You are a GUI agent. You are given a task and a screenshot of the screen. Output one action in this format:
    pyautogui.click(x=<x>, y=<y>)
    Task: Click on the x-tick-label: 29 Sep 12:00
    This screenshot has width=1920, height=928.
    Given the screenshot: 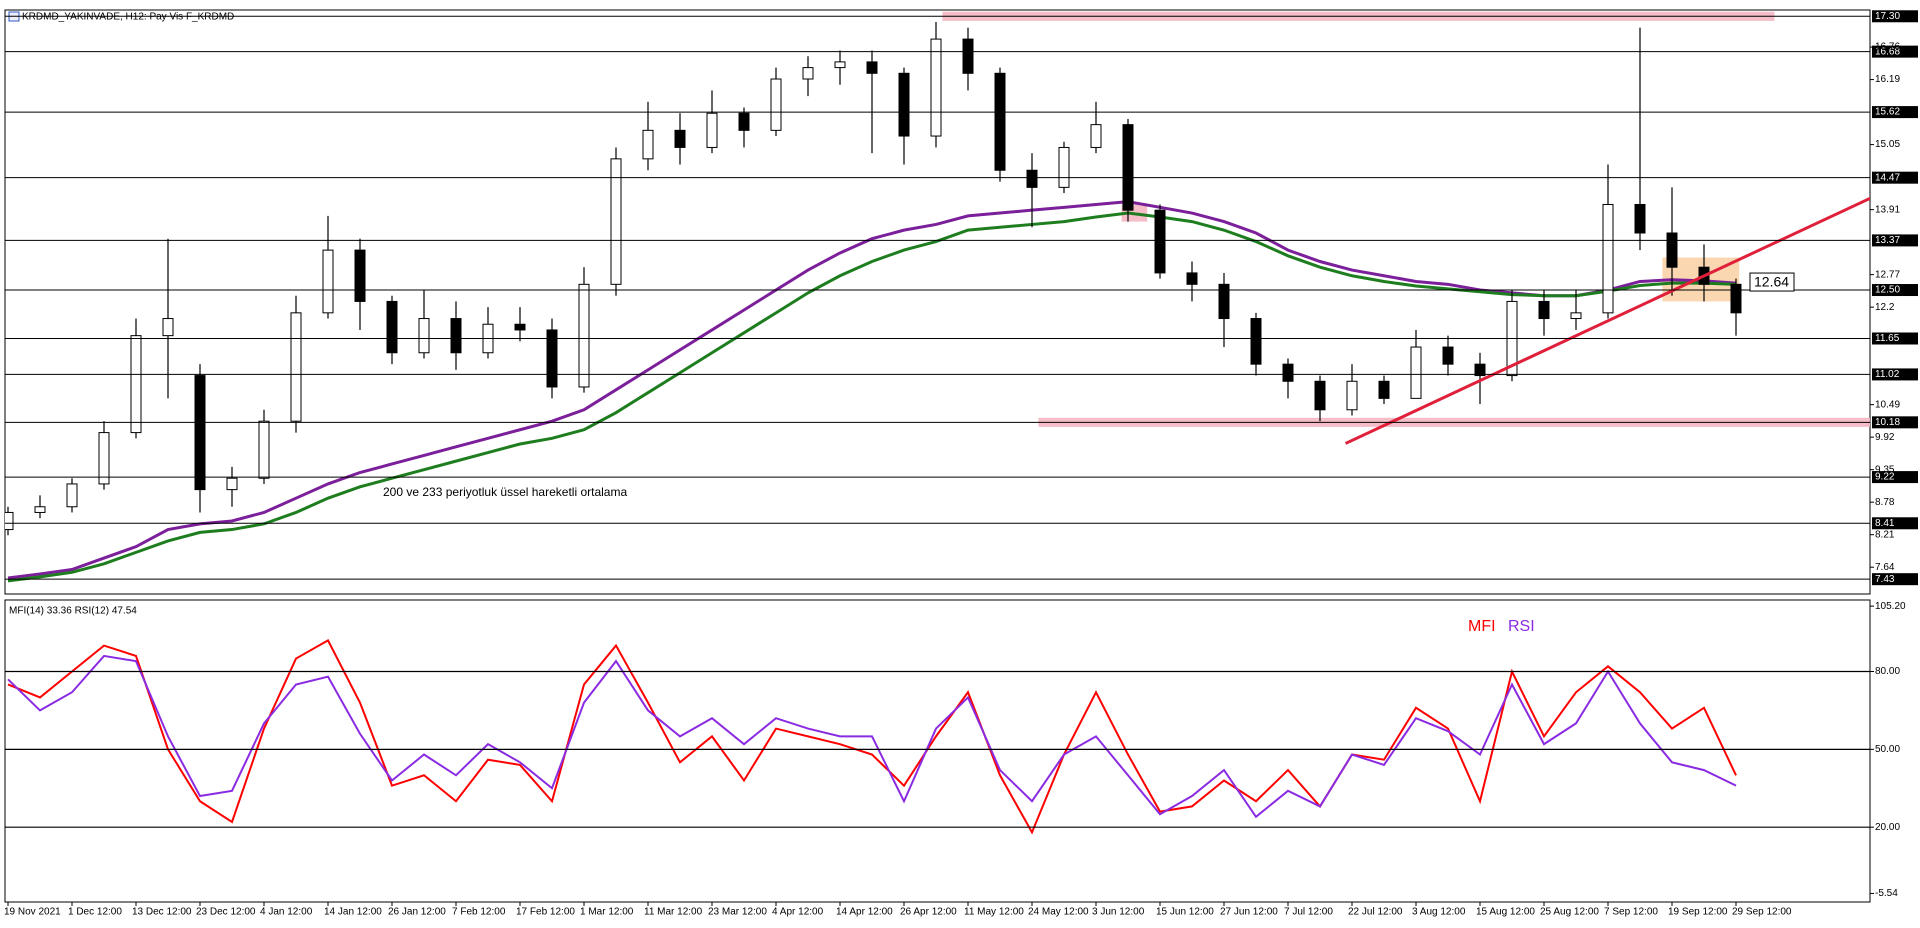 What is the action you would take?
    pyautogui.click(x=1762, y=912)
    